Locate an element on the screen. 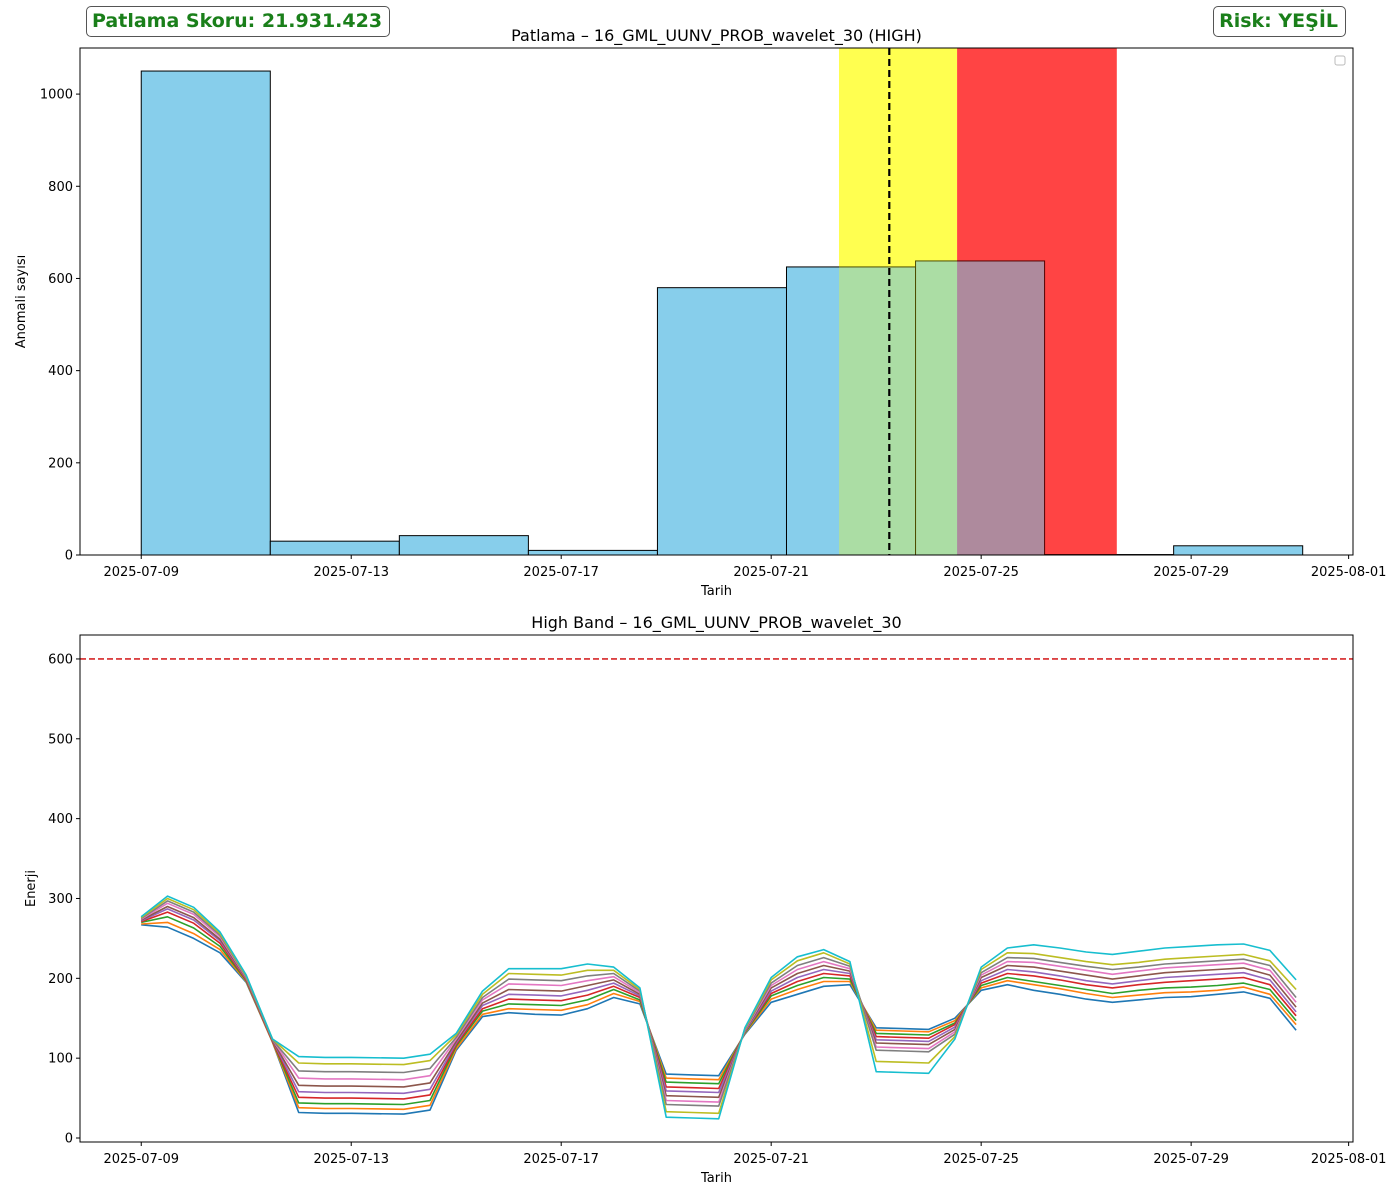 This screenshot has width=1400, height=1204. y-tick-label: 300 is located at coordinates (60, 899).